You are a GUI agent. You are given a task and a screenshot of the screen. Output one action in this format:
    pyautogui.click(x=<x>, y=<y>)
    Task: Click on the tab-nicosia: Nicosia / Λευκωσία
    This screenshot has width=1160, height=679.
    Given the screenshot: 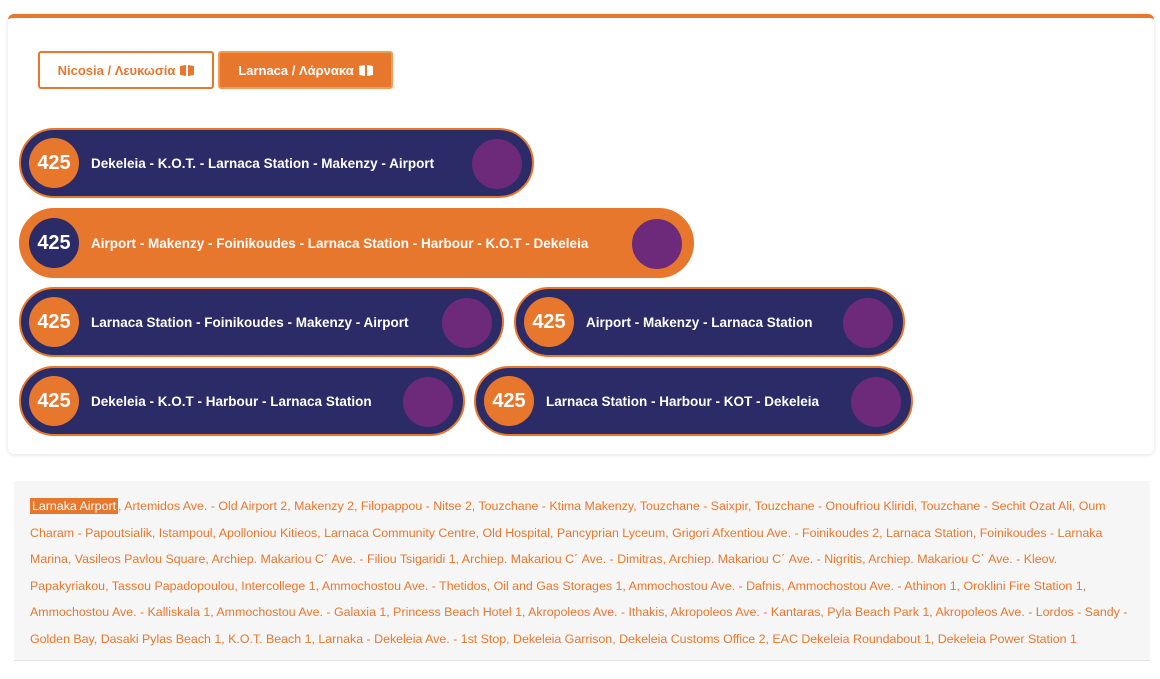 What is the action you would take?
    pyautogui.click(x=126, y=70)
    